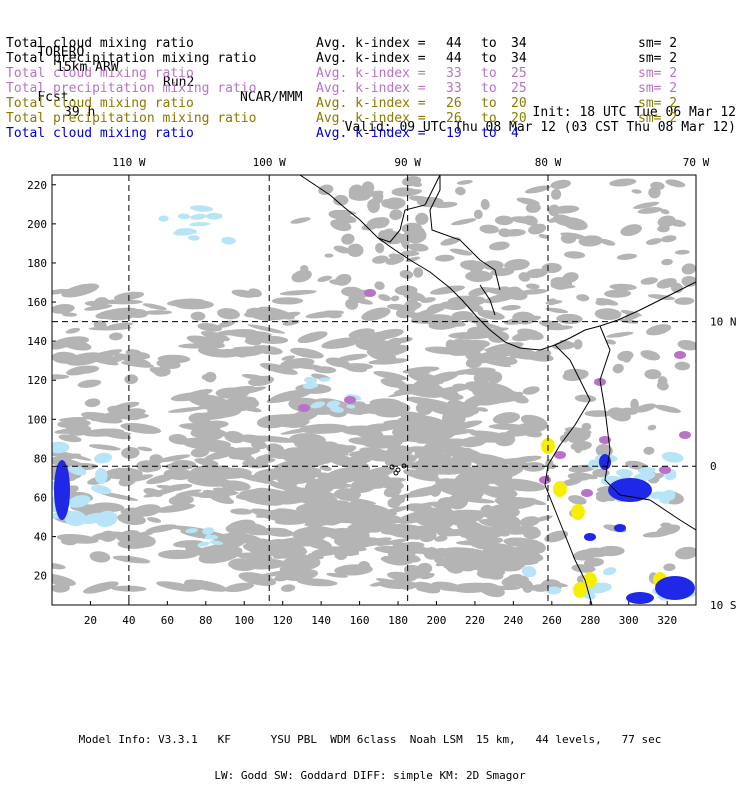 This screenshot has width=740, height=794. Describe the element at coordinates (271, 97) in the screenshot. I see `model-org: NCAR/MMM` at that location.